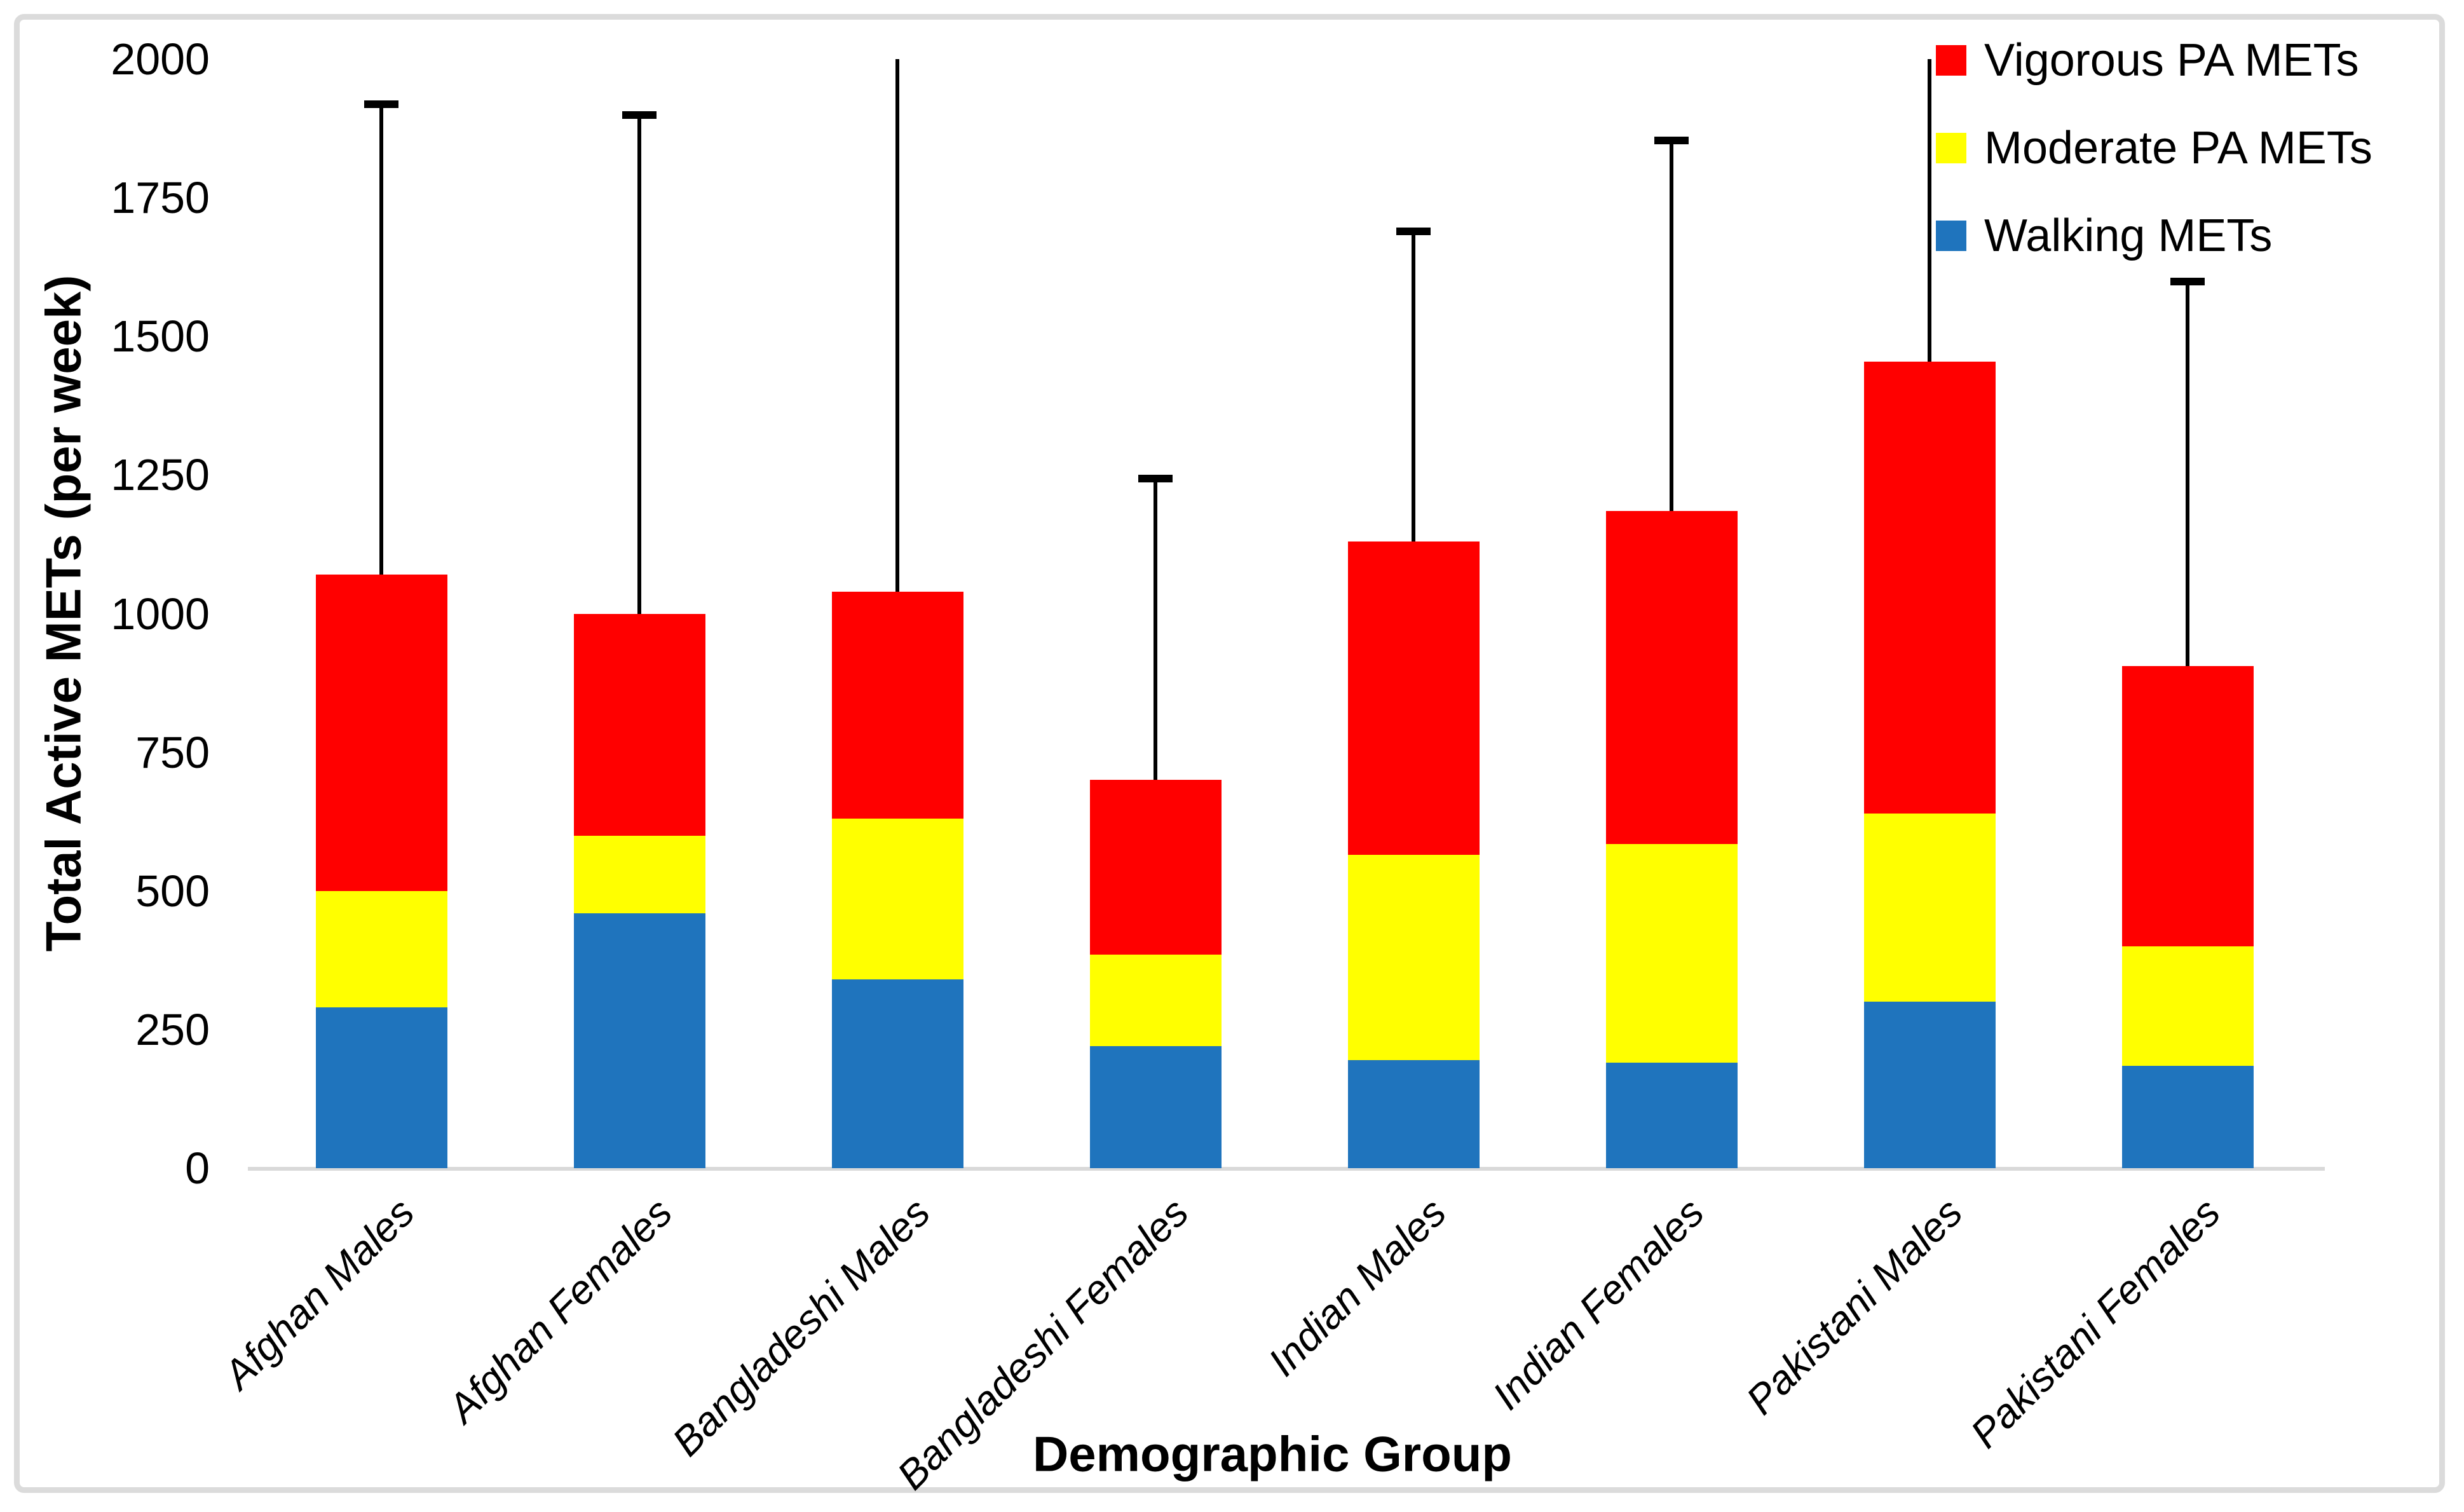 The width and height of the screenshot is (2464, 1512). Describe the element at coordinates (2178, 149) in the screenshot. I see `legend-label: Moderate PA METs` at that location.